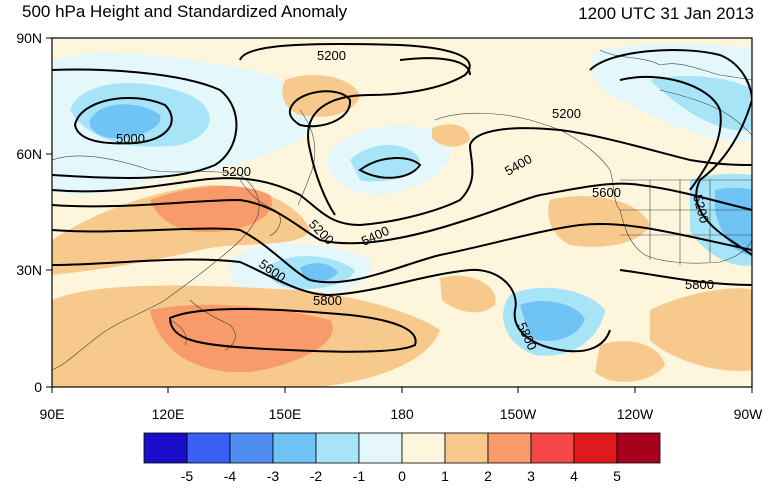 The width and height of the screenshot is (768, 488). What do you see at coordinates (635, 414) in the screenshot?
I see `lon-label-120w: 120W` at bounding box center [635, 414].